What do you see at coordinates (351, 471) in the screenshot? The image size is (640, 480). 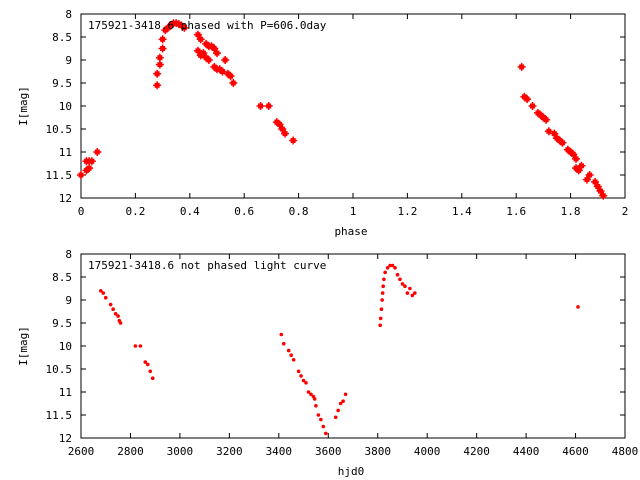 I see `x-axis-label: hjd0` at bounding box center [351, 471].